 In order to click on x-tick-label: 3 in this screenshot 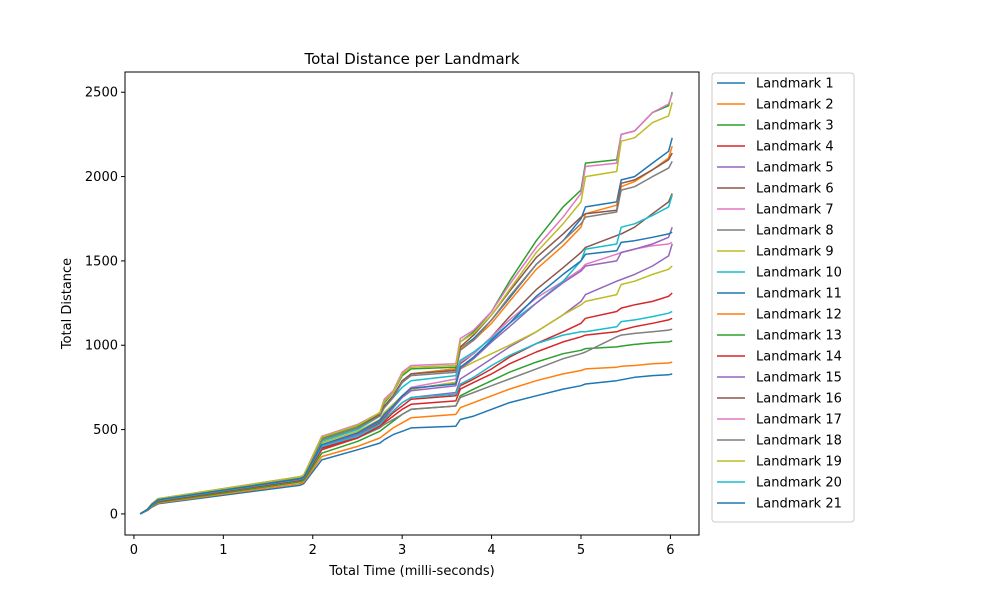, I will do `click(402, 550)`.